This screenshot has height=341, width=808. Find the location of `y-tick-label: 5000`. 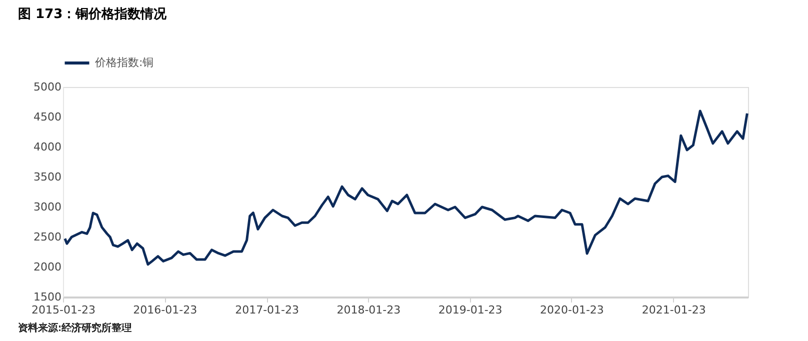

y-tick-label: 5000 is located at coordinates (48, 87).